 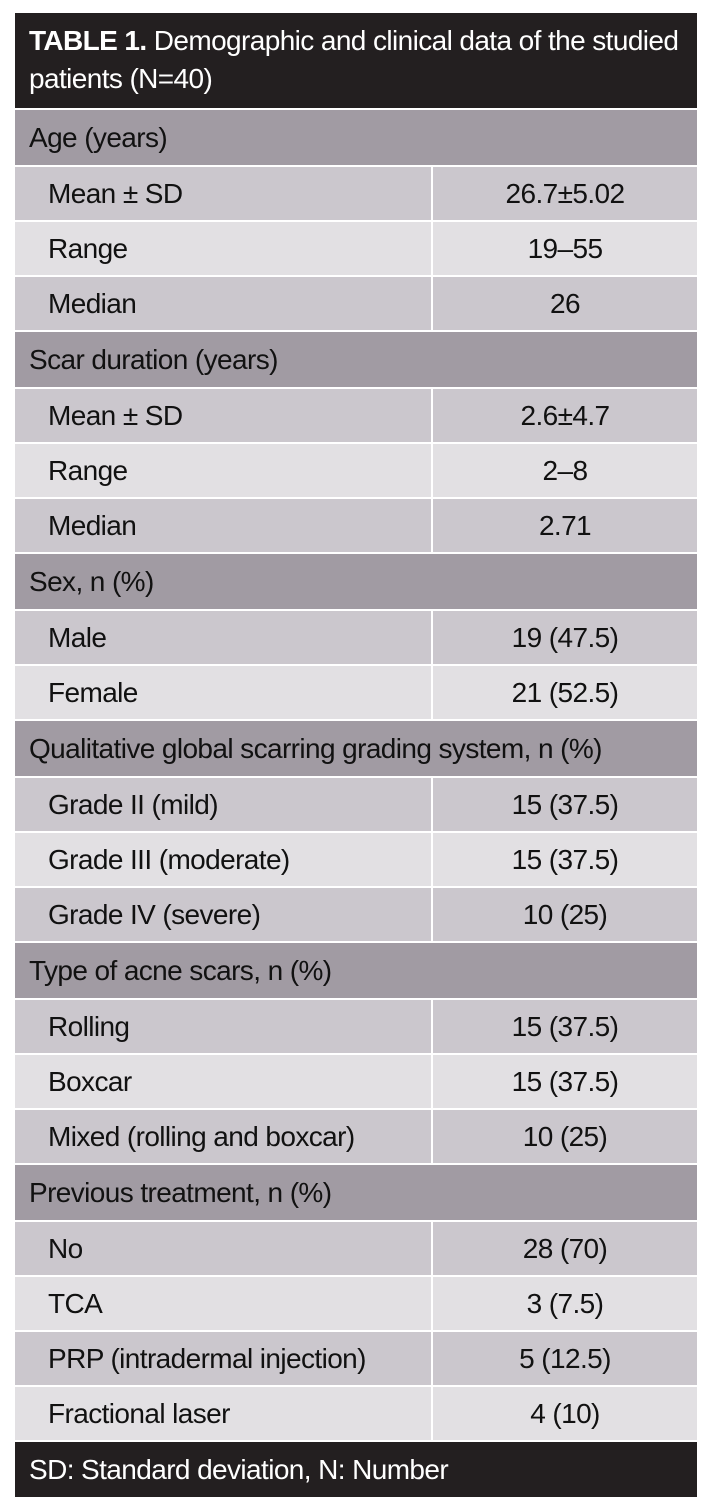 I want to click on table-row: Fractional laser 4 (10), so click(x=356, y=1412).